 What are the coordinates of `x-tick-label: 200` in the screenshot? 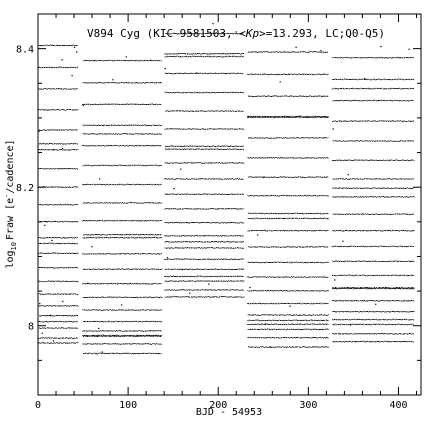 It's located at (218, 405).